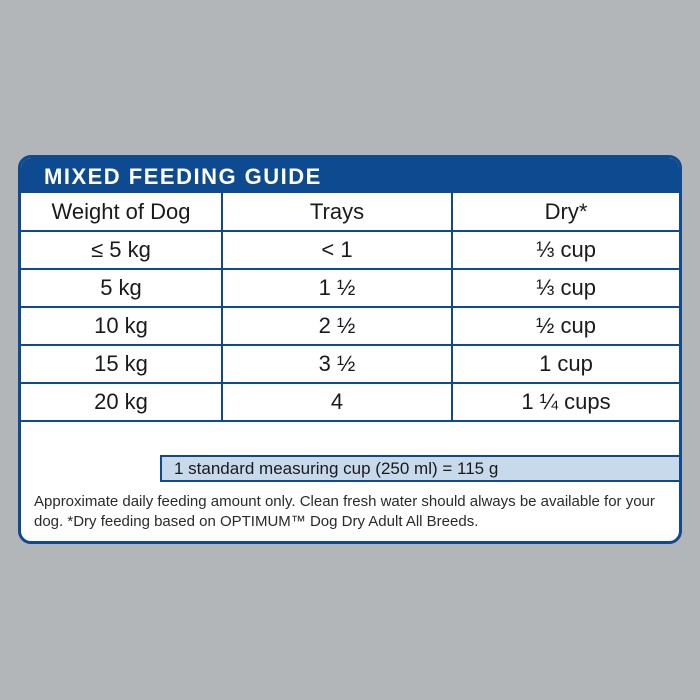 The height and width of the screenshot is (700, 700). What do you see at coordinates (337, 250) in the screenshot?
I see `trays-cell: < 1` at bounding box center [337, 250].